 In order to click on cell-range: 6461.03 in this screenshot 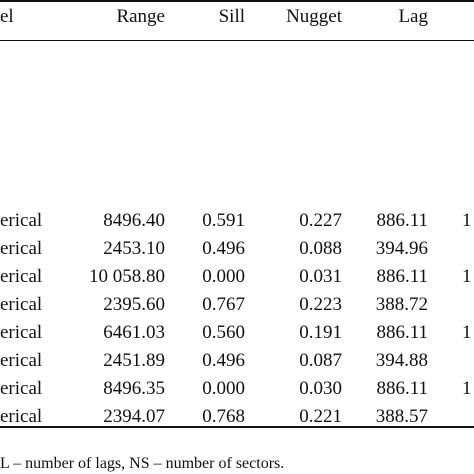, I will do `click(134, 332)`.